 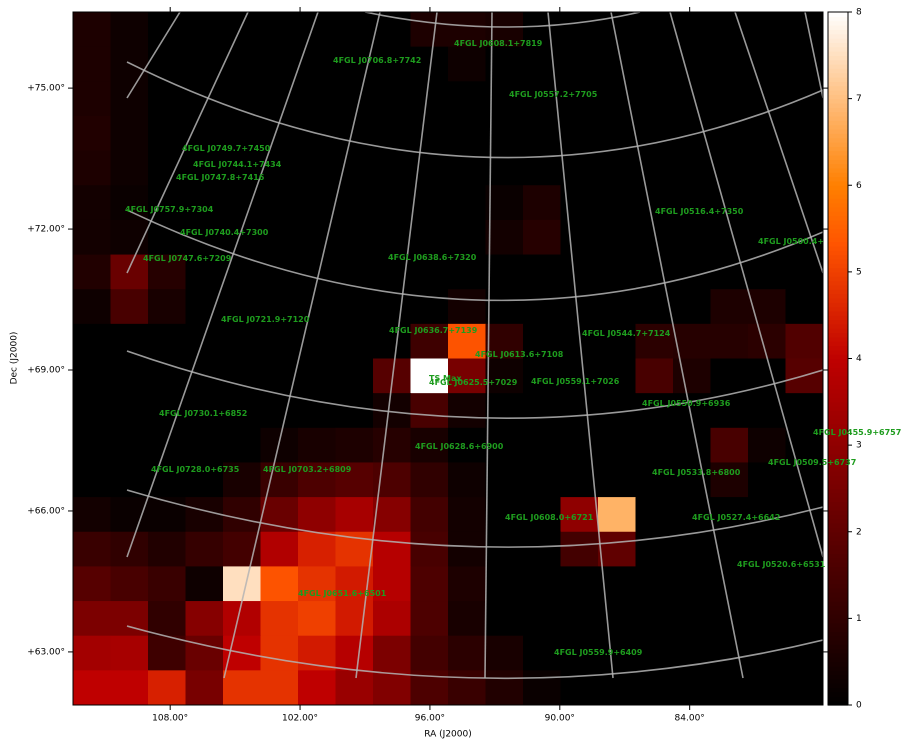 What do you see at coordinates (498, 43) in the screenshot?
I see `source-label: 4FGL J0608.1+7819` at bounding box center [498, 43].